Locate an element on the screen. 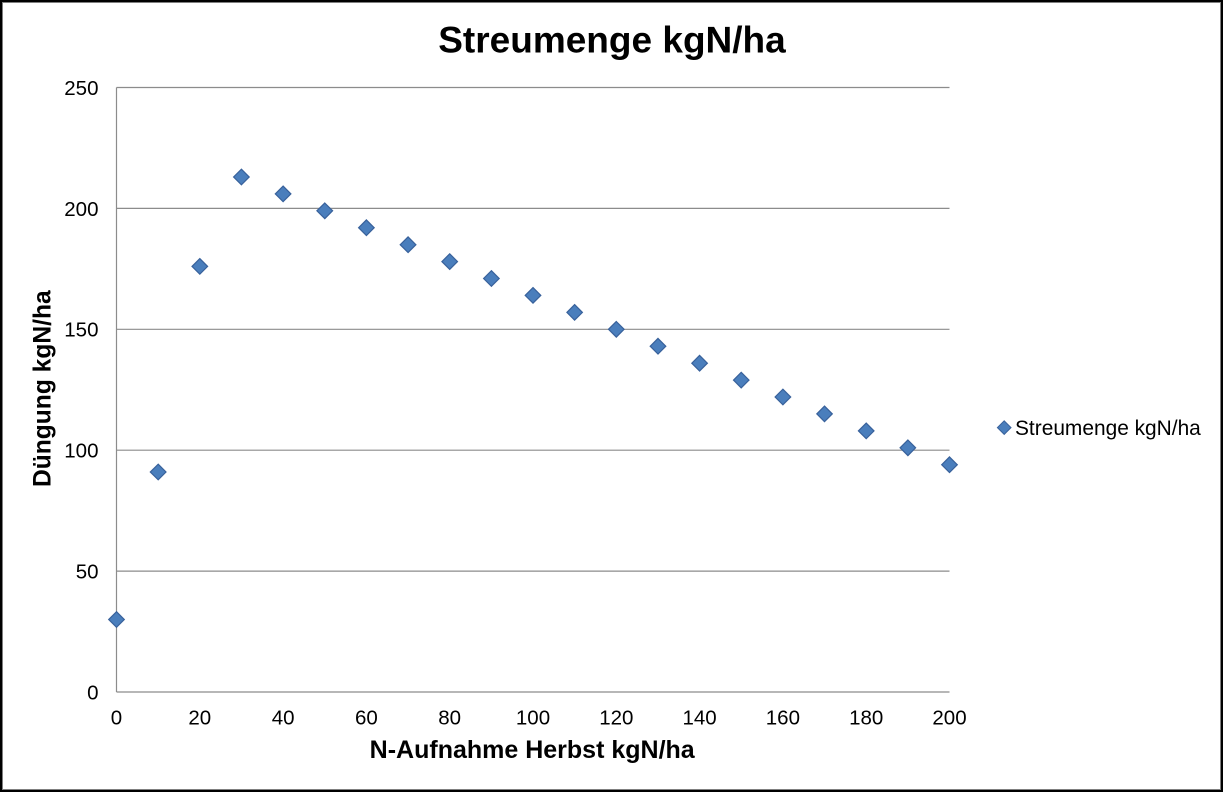 The height and width of the screenshot is (797, 1223). svg-text: 120 is located at coordinates (616, 718).